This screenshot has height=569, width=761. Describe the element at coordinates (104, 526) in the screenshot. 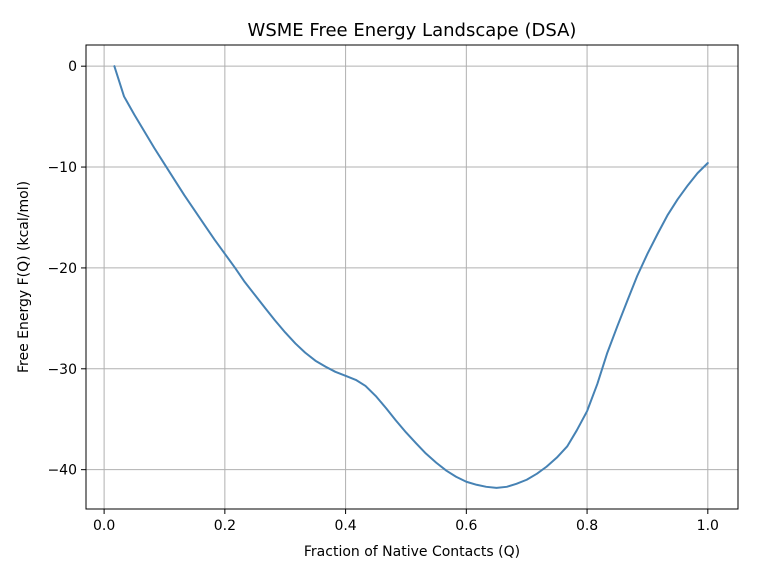

I see `x-tick-label: 0.0` at that location.